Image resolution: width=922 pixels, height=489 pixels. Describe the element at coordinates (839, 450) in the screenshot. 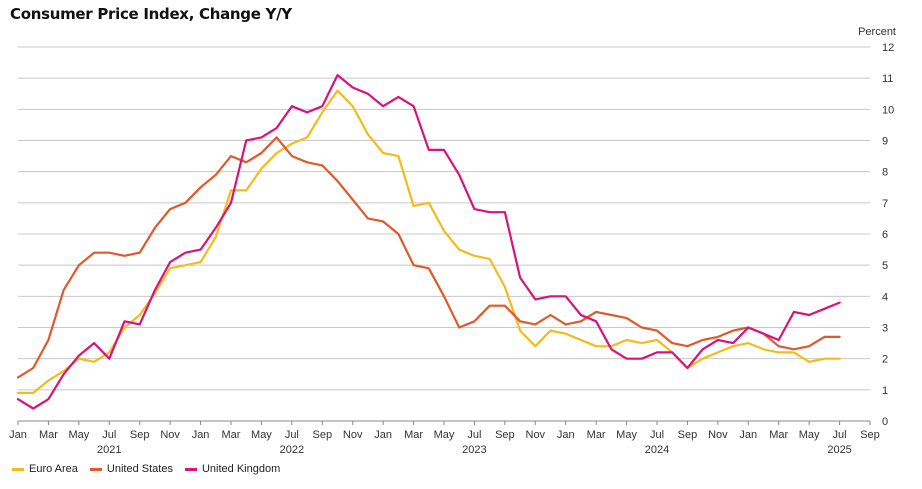

I see `x-year-label: 2025` at that location.